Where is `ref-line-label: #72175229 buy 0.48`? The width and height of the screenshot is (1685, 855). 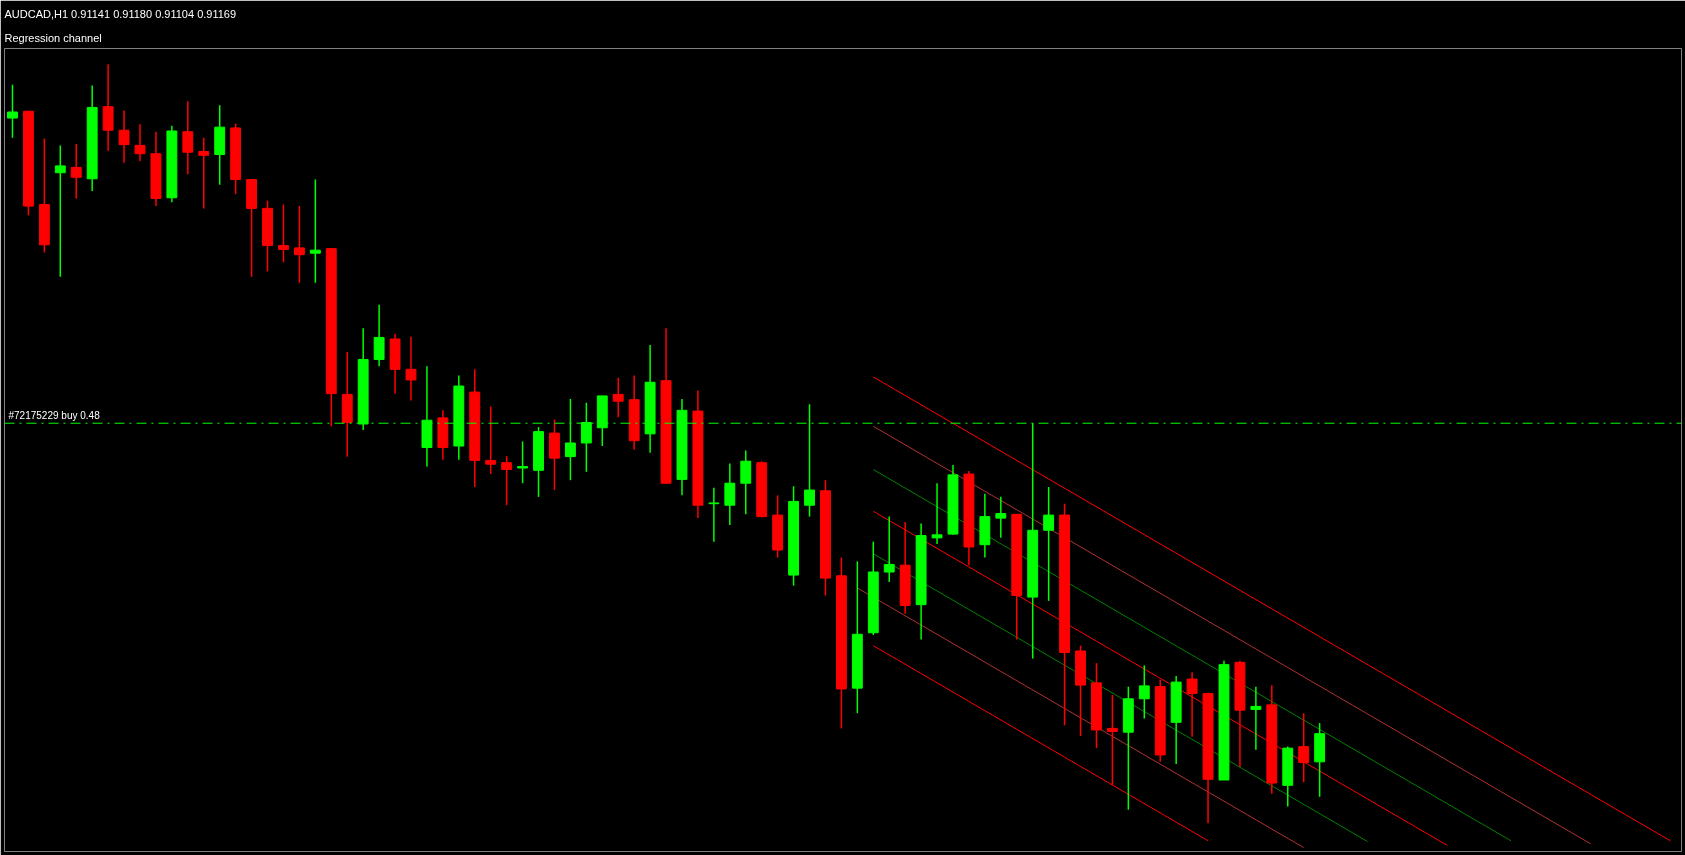 ref-line-label: #72175229 buy 0.48 is located at coordinates (54, 416).